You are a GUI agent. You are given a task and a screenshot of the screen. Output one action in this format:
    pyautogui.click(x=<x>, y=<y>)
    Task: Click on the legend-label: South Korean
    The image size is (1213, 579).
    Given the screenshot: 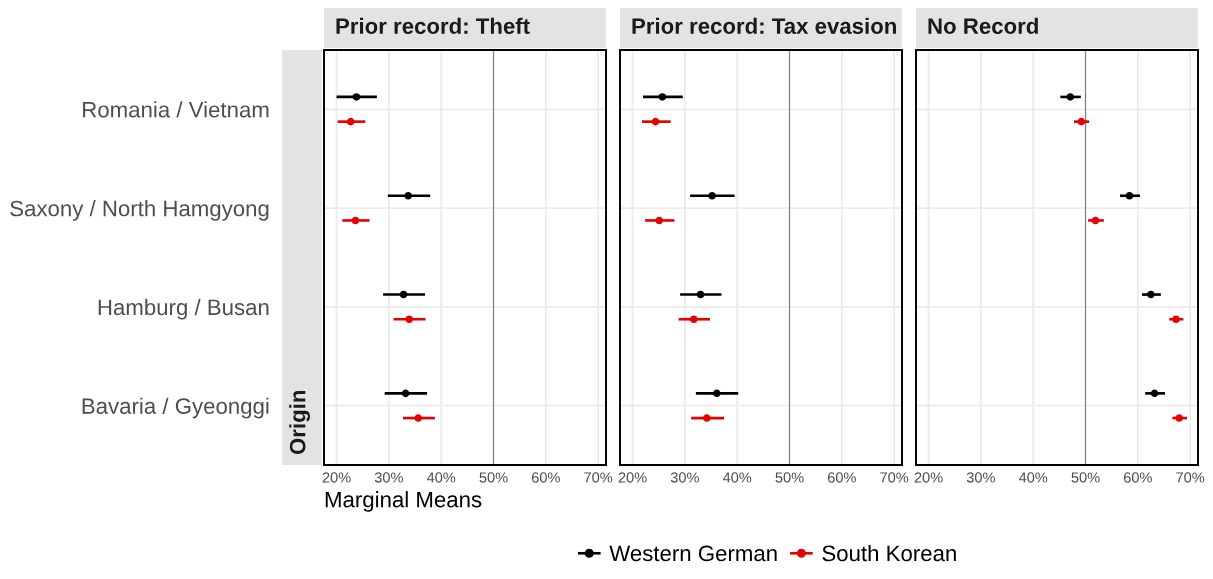 What is the action you would take?
    pyautogui.click(x=889, y=553)
    